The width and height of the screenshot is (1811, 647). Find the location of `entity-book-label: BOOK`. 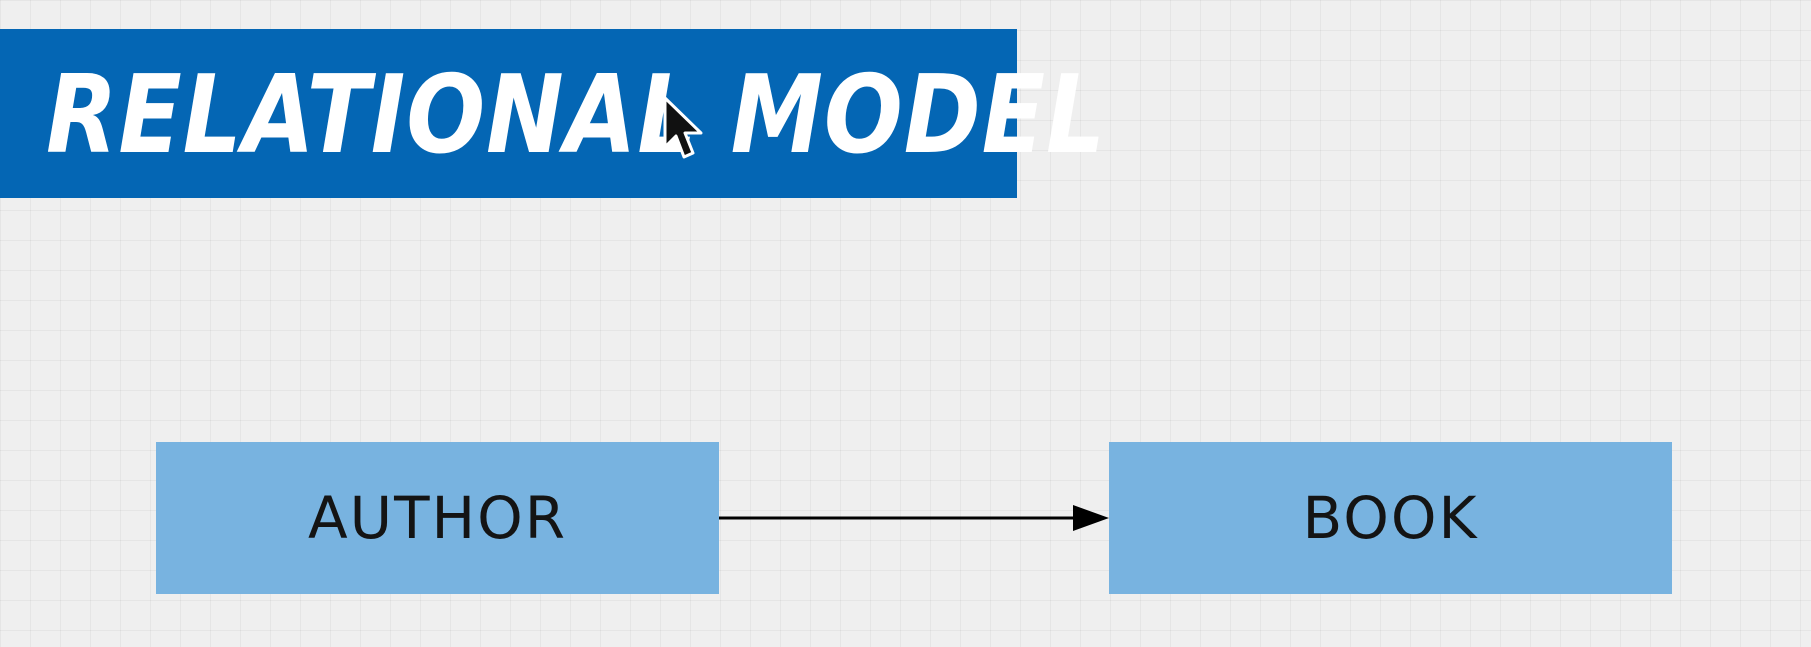

entity-book-label: BOOK is located at coordinates (1390, 518).